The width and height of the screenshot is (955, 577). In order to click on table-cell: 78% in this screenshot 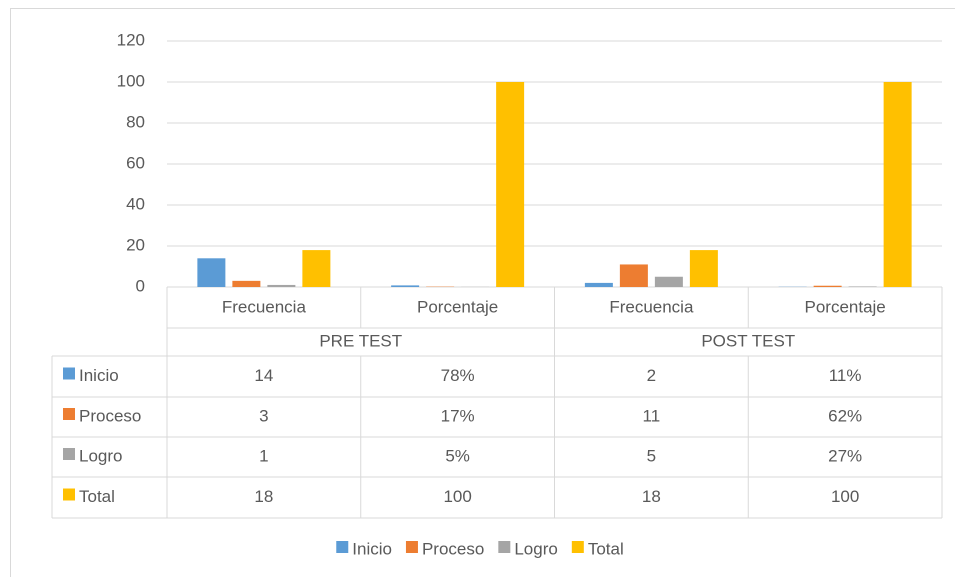, I will do `click(458, 375)`.